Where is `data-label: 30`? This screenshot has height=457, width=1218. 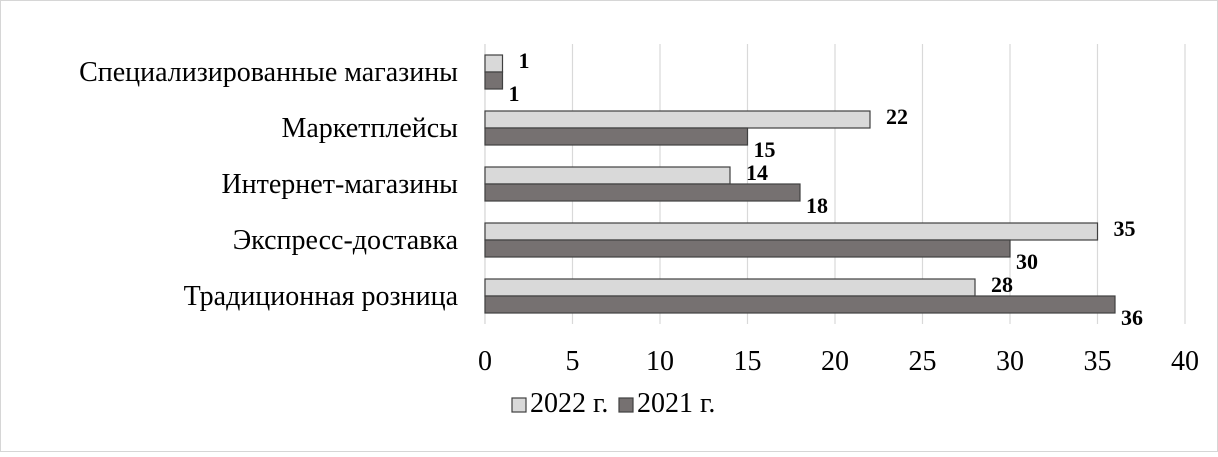
data-label: 30 is located at coordinates (1027, 261).